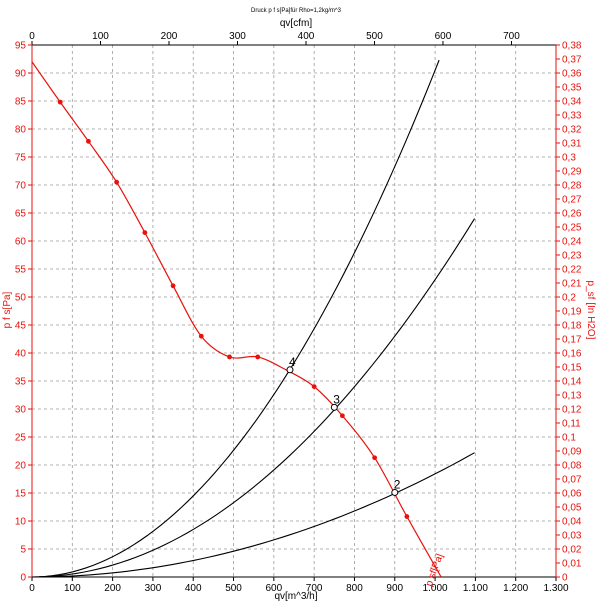 This screenshot has height=602, width=597. I want to click on bottom-tick-label: 1.000, so click(435, 588).